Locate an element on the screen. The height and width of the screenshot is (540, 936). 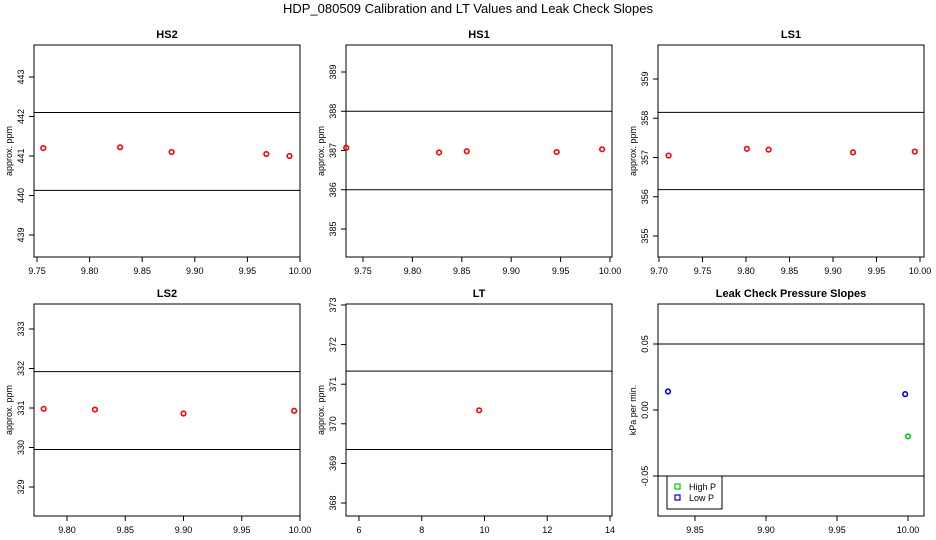
y-tick-label: 385 is located at coordinates (333, 228).